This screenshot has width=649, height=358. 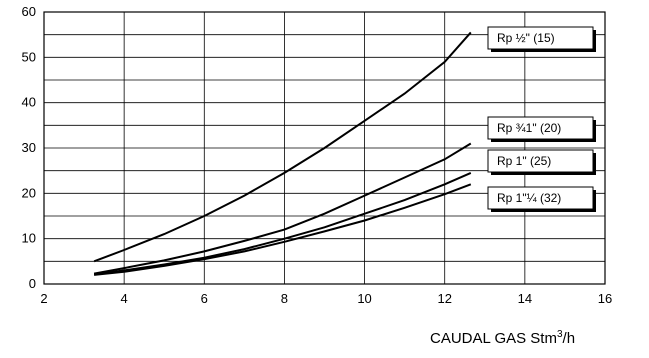 I want to click on x-tick-label: 10, so click(x=364, y=298).